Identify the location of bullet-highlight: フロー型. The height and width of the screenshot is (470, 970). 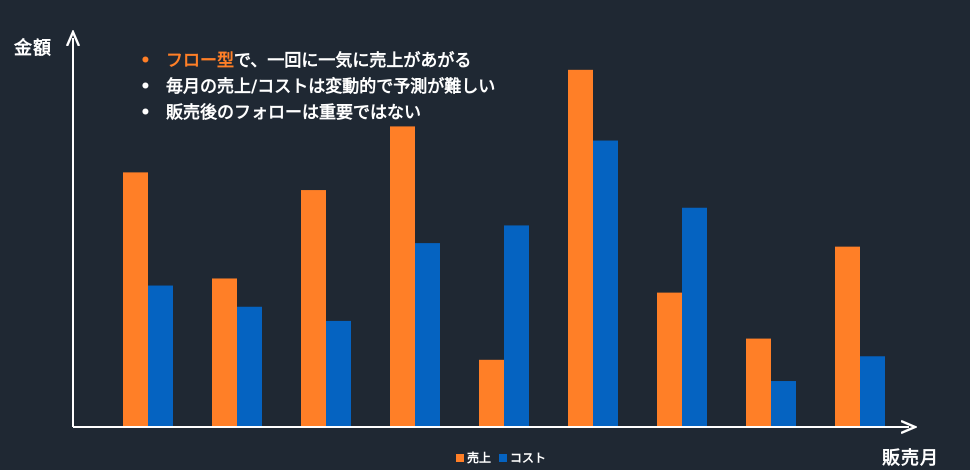
(200, 61).